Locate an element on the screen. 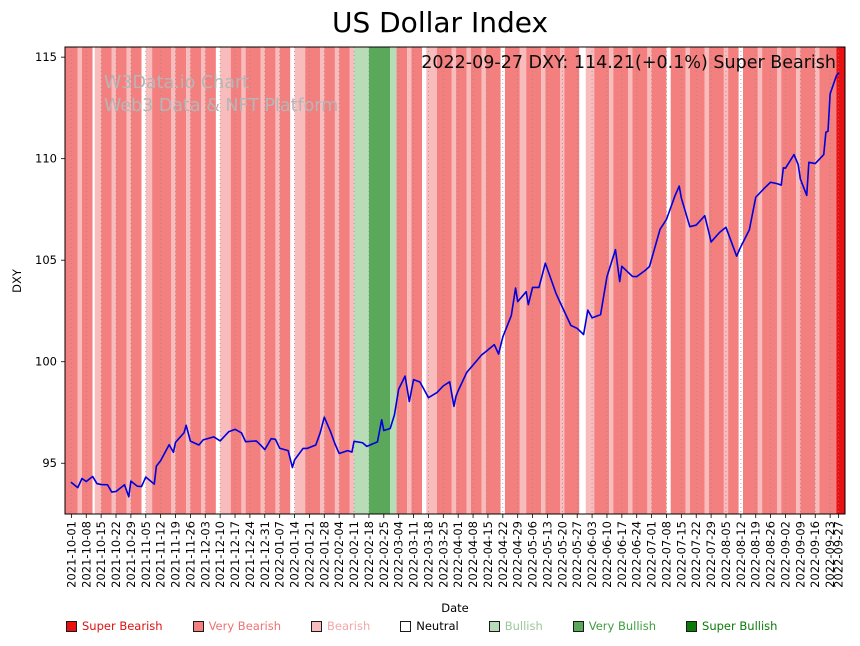 The image size is (860, 646). x-tick-label: 2022-07-08 is located at coordinates (666, 554).